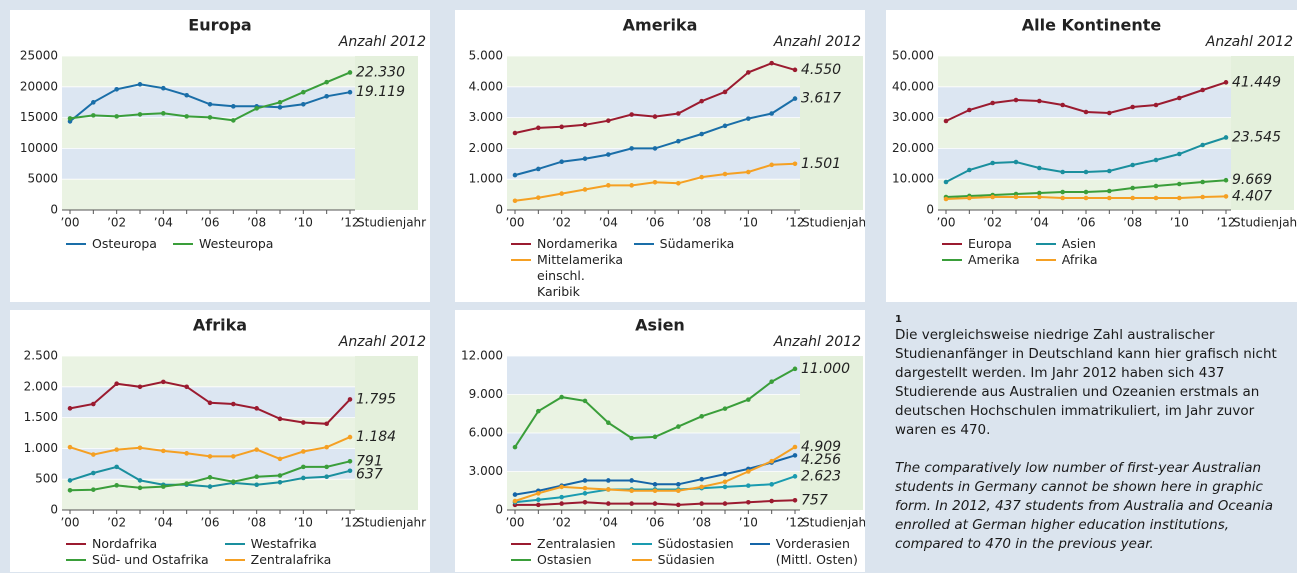 The height and width of the screenshot is (573, 1297). What do you see at coordinates (1179, 223) in the screenshot?
I see `x-tick-label: ’10` at bounding box center [1179, 223].